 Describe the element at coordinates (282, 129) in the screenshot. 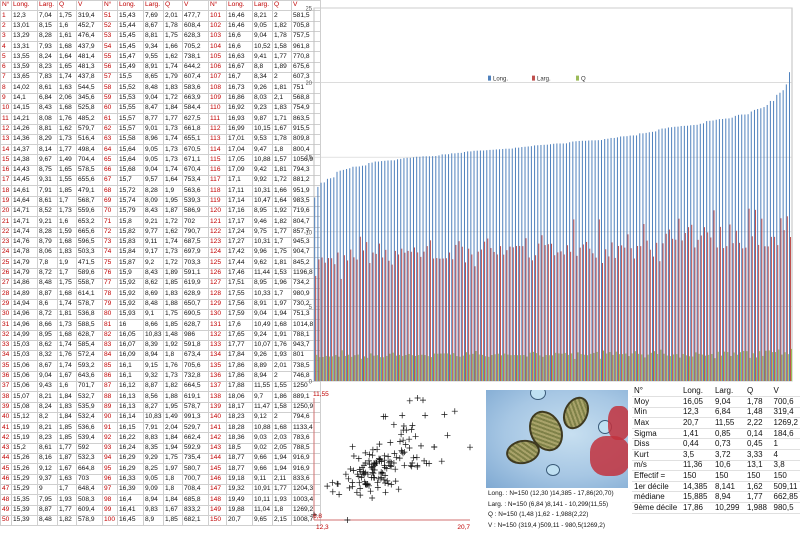

I see `table-cell: 1,67` at that location.